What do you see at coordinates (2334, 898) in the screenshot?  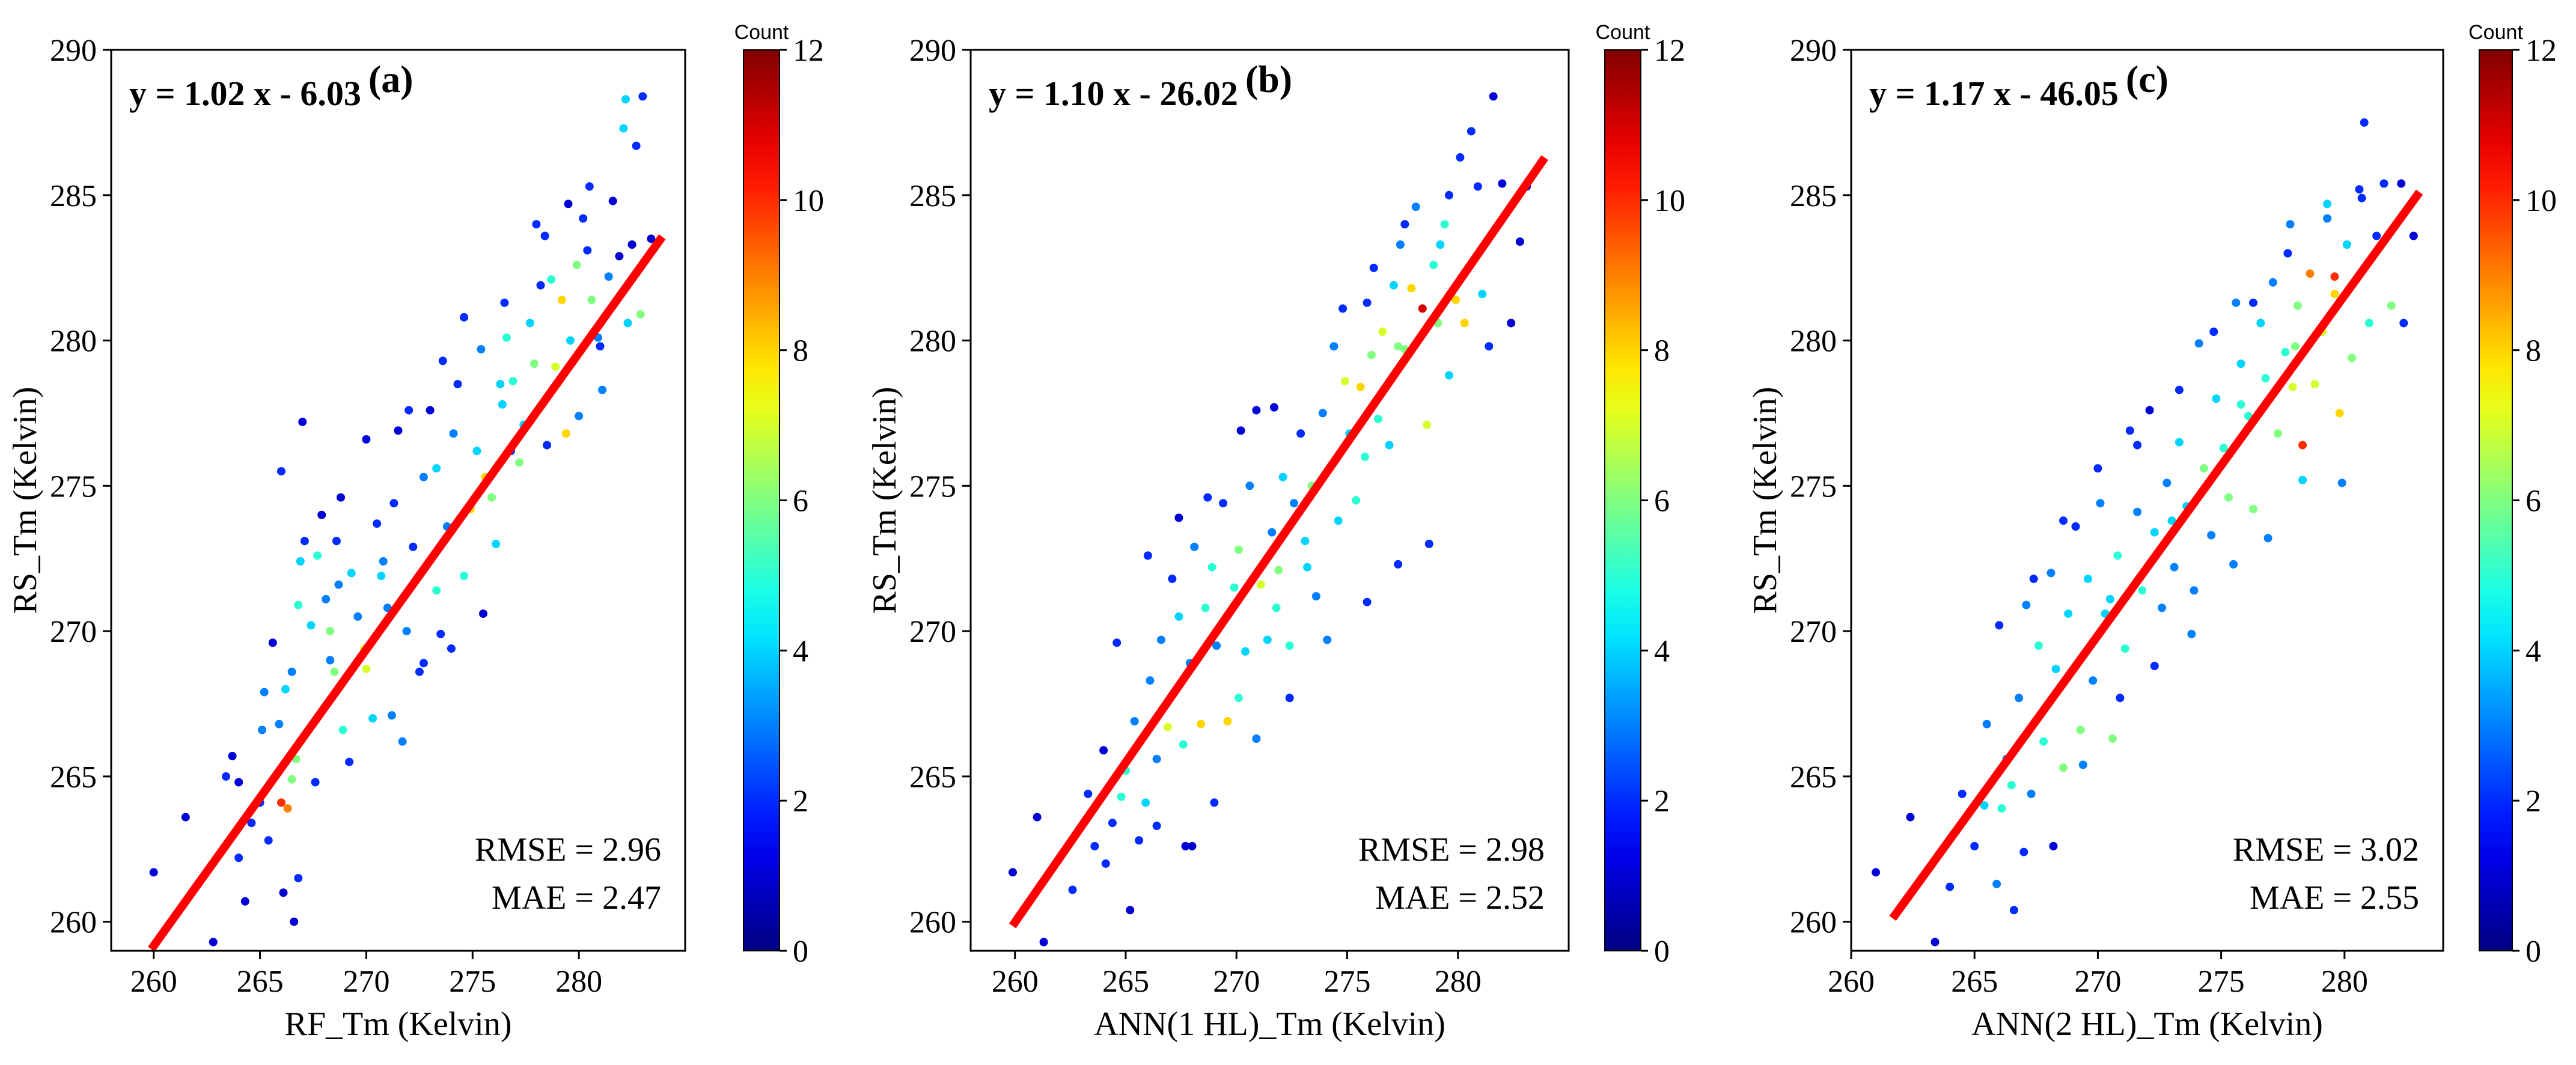 I see `stat-label: MAE = 2.55` at bounding box center [2334, 898].